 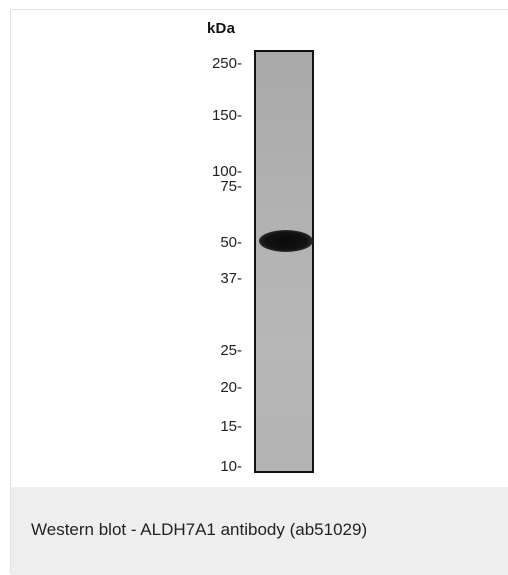 What do you see at coordinates (284, 261) in the screenshot?
I see `blot-lane` at bounding box center [284, 261].